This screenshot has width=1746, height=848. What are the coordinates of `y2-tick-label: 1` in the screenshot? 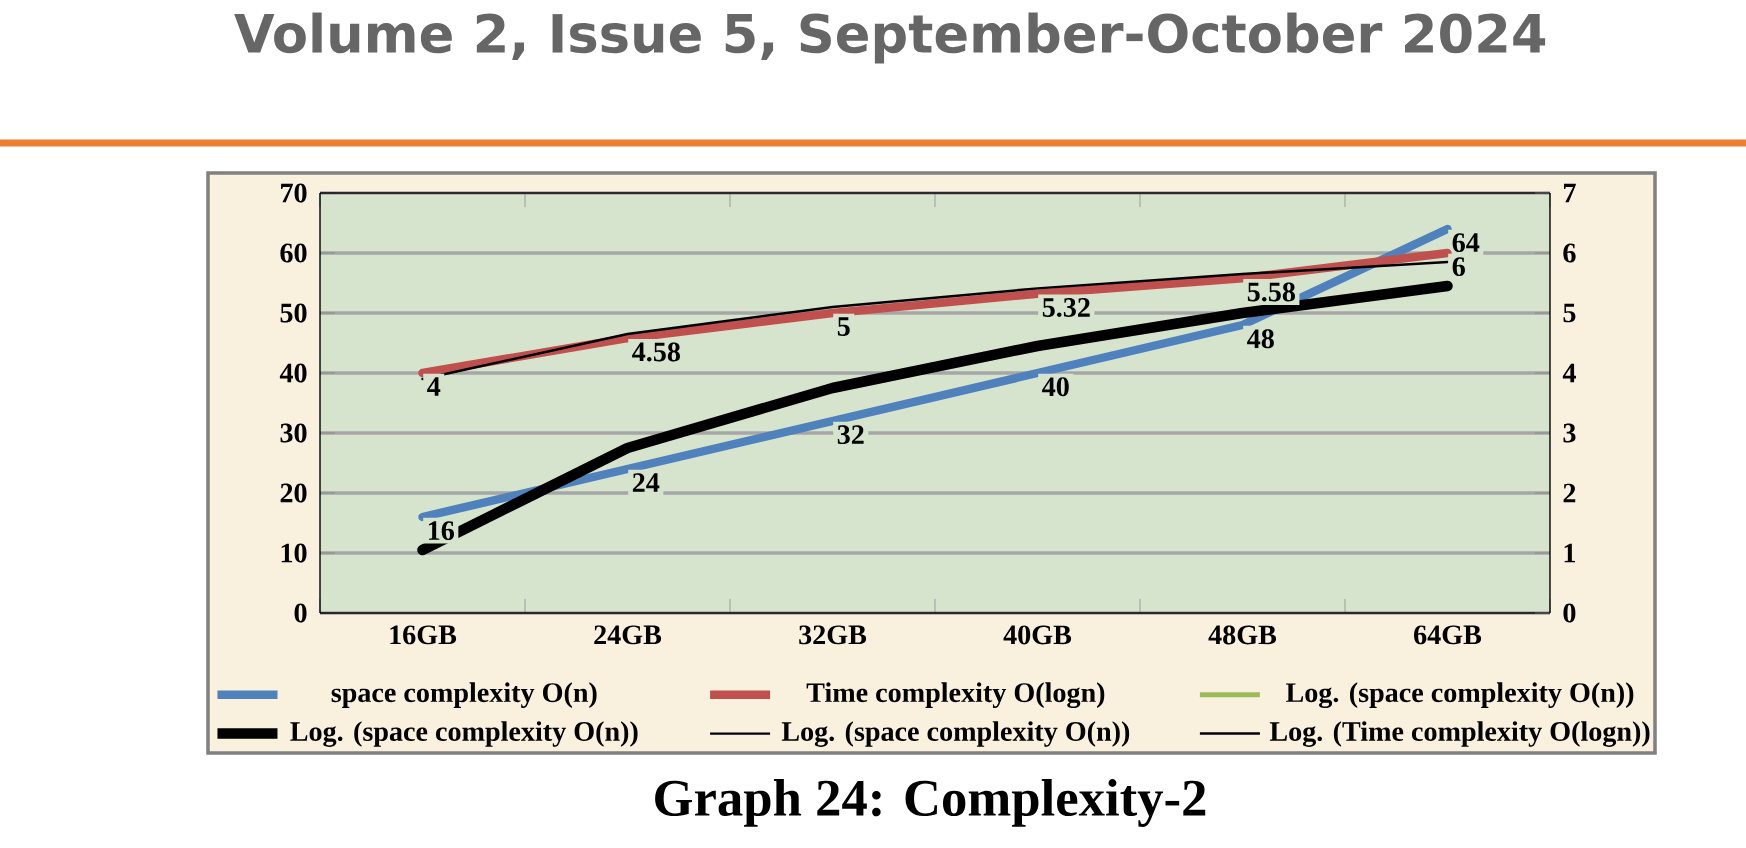 It's located at (1570, 553).